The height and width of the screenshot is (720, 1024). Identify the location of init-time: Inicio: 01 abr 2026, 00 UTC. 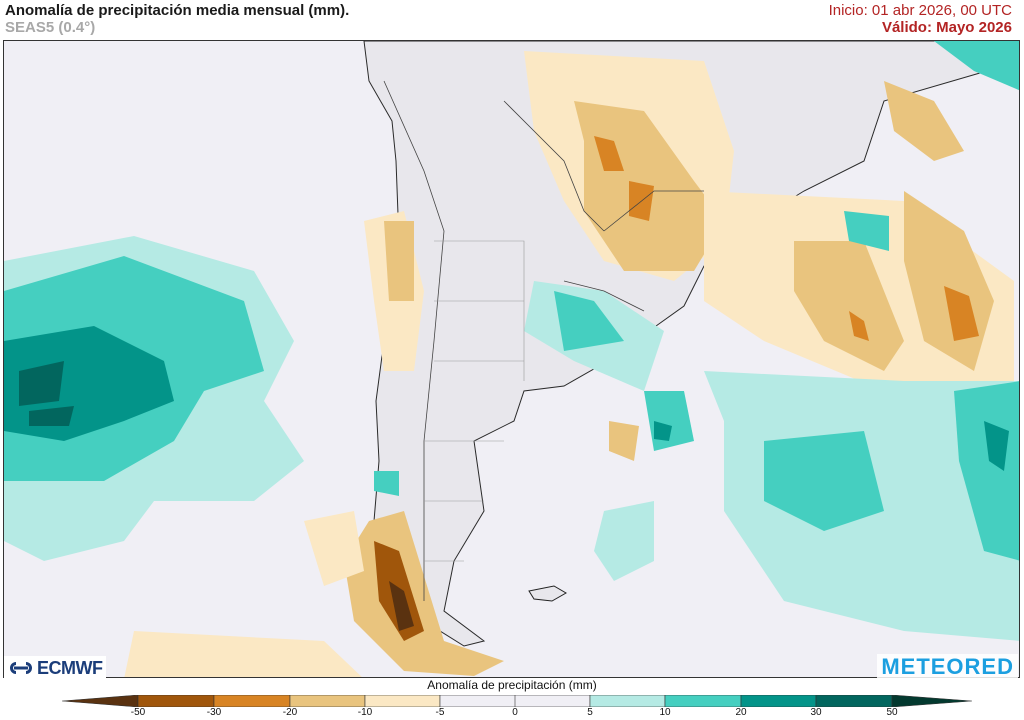
(920, 10).